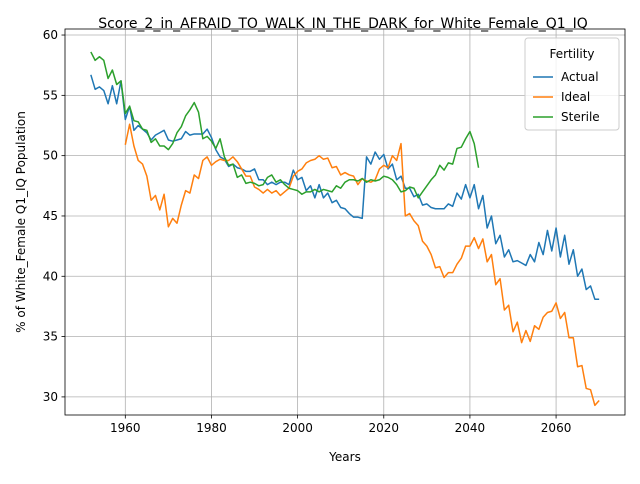 This screenshot has height=484, width=640. Describe the element at coordinates (50, 95) in the screenshot. I see `y-tick-label: 55` at that location.